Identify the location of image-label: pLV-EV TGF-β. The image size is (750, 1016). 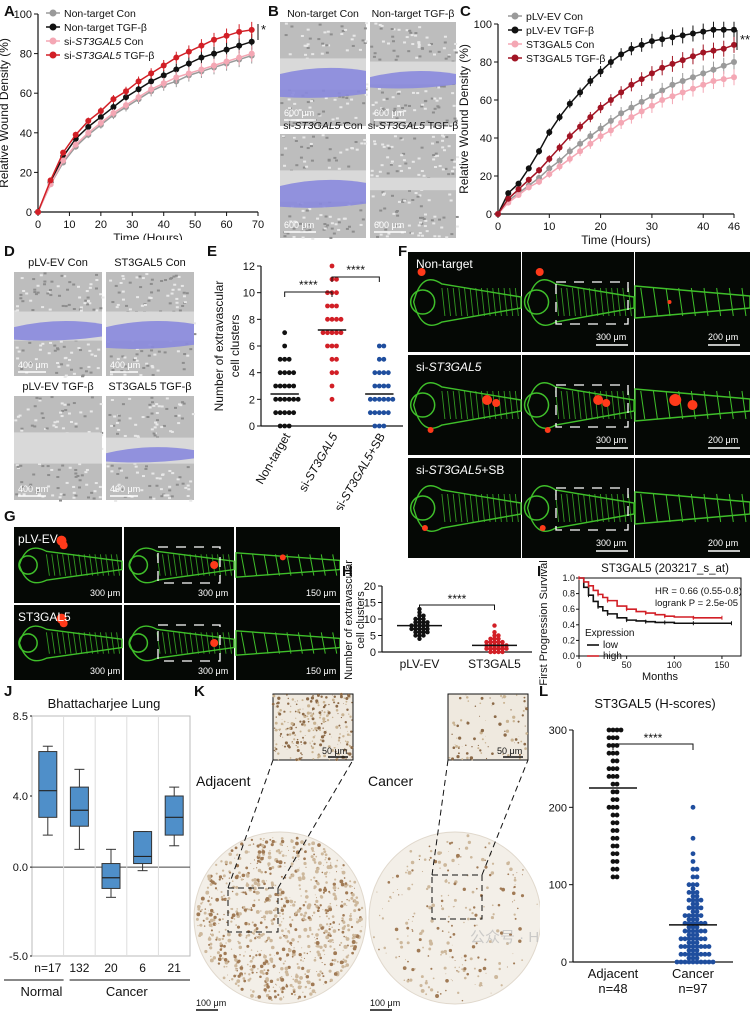
(57, 387).